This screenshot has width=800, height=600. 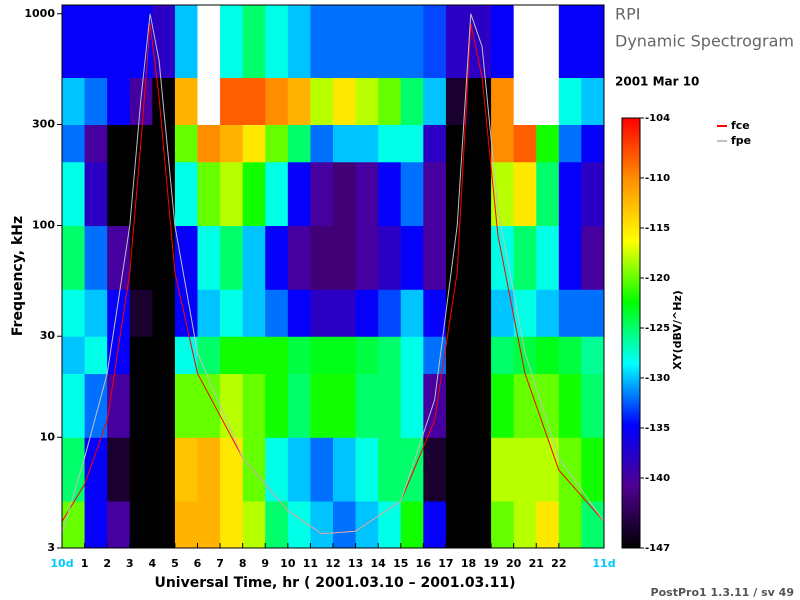 I want to click on x-tick-label: 21, so click(x=536, y=563).